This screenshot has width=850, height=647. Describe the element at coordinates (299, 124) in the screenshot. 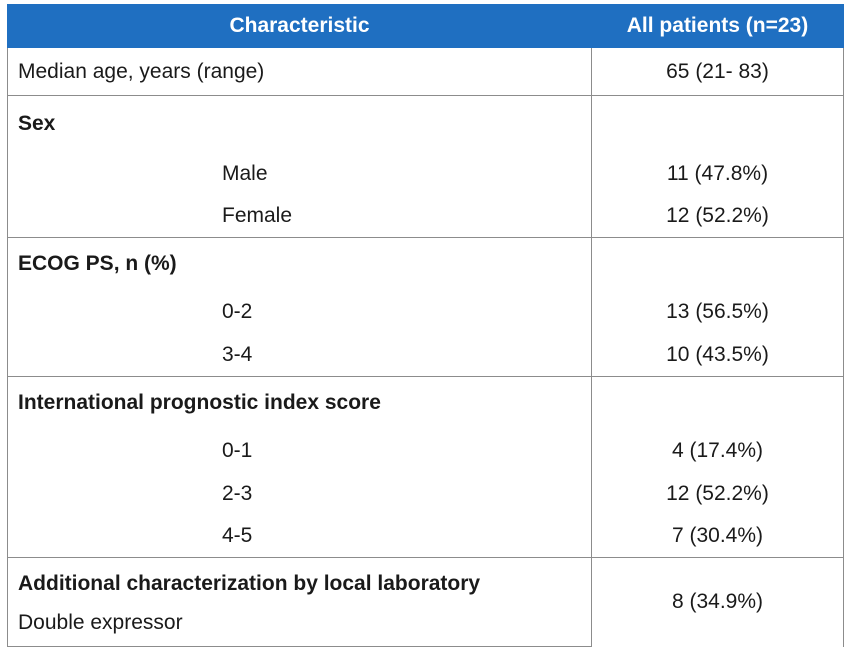

I see `sex-heading: Sex` at that location.